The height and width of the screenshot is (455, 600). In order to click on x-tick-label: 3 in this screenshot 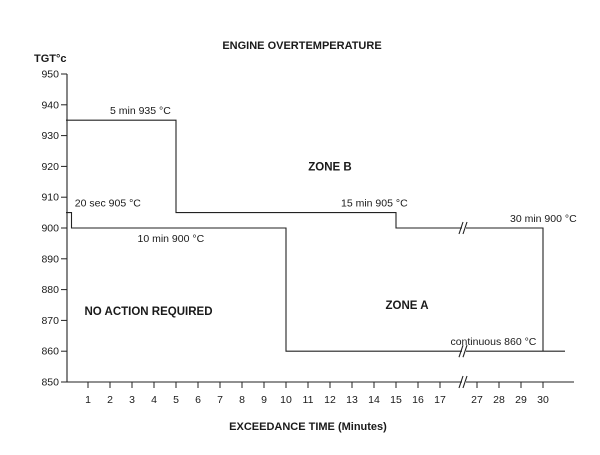, I will do `click(132, 400)`.